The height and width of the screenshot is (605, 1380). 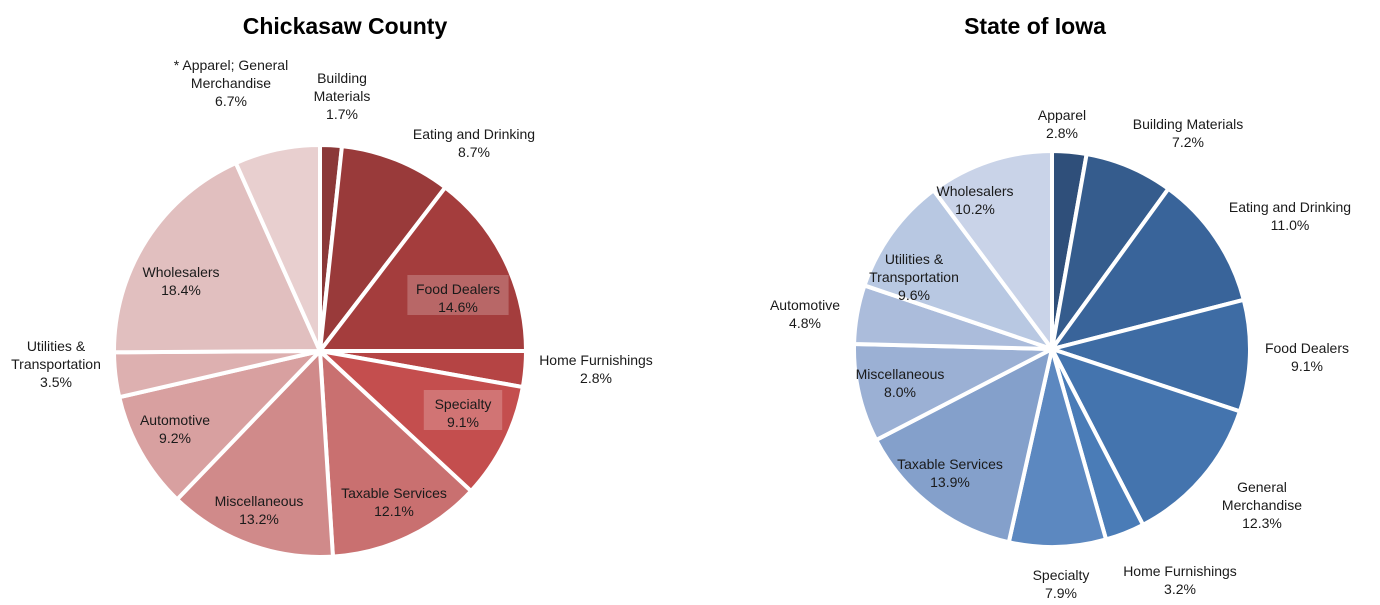 I want to click on label-apparel-general-merchandise: * Apparel; General Merchandise 6.7%, so click(x=231, y=83).